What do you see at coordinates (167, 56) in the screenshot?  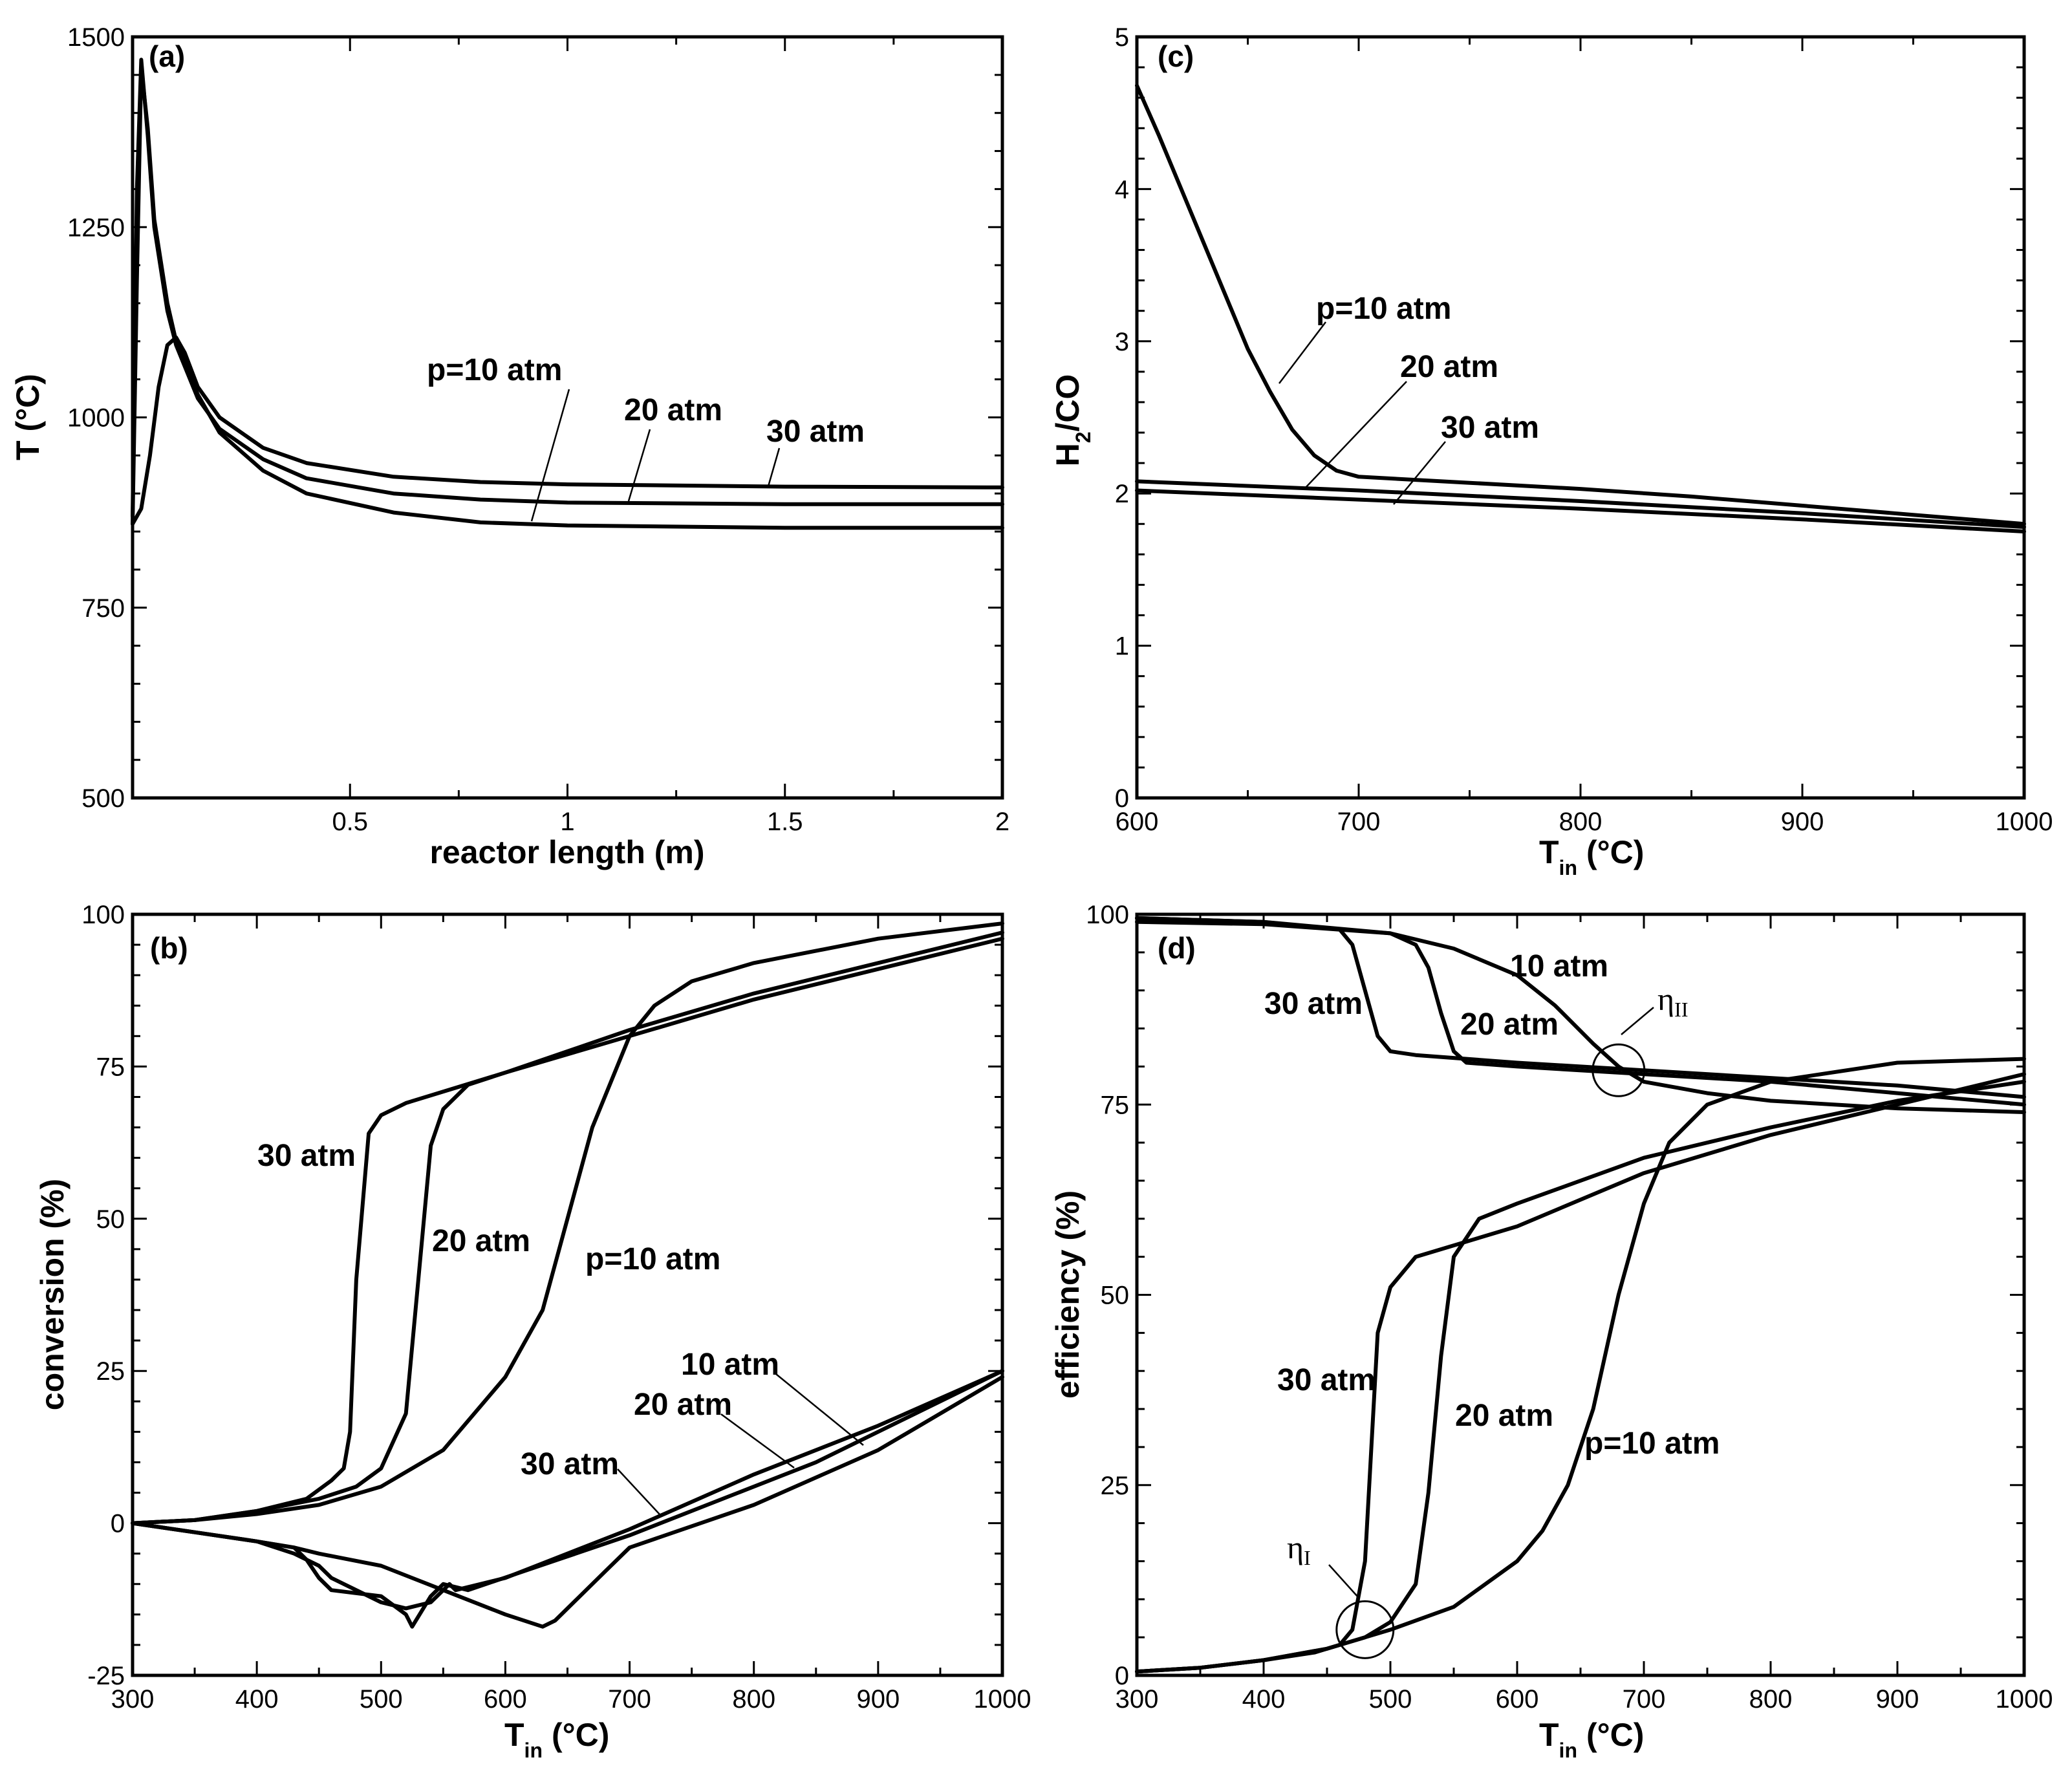 I see `panel-a-label: (a)` at bounding box center [167, 56].